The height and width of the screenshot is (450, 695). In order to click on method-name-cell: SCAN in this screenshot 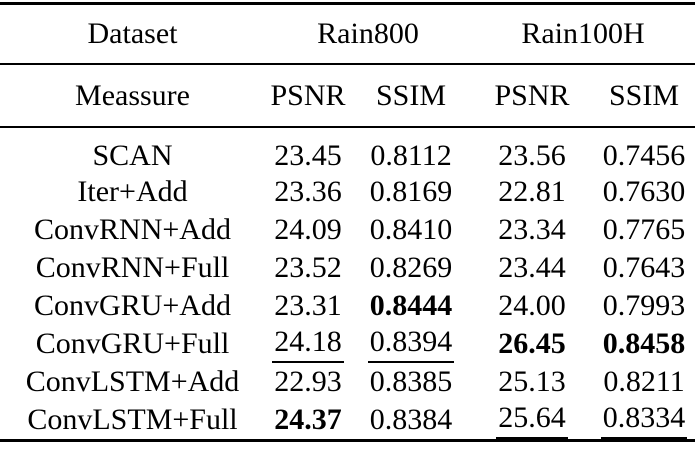, I will do `click(132, 155)`.